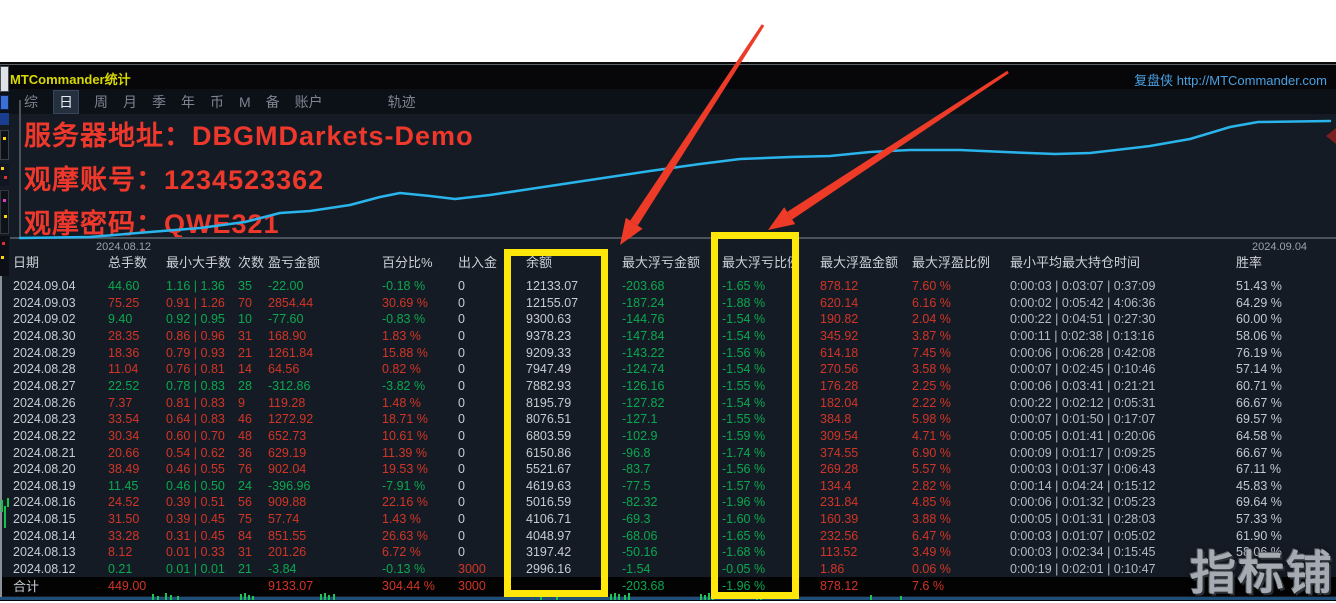 The width and height of the screenshot is (1336, 603). Describe the element at coordinates (1083, 369) in the screenshot. I see `table-cell: 0:00:07 | 0:02:45 | 0:10:46` at that location.